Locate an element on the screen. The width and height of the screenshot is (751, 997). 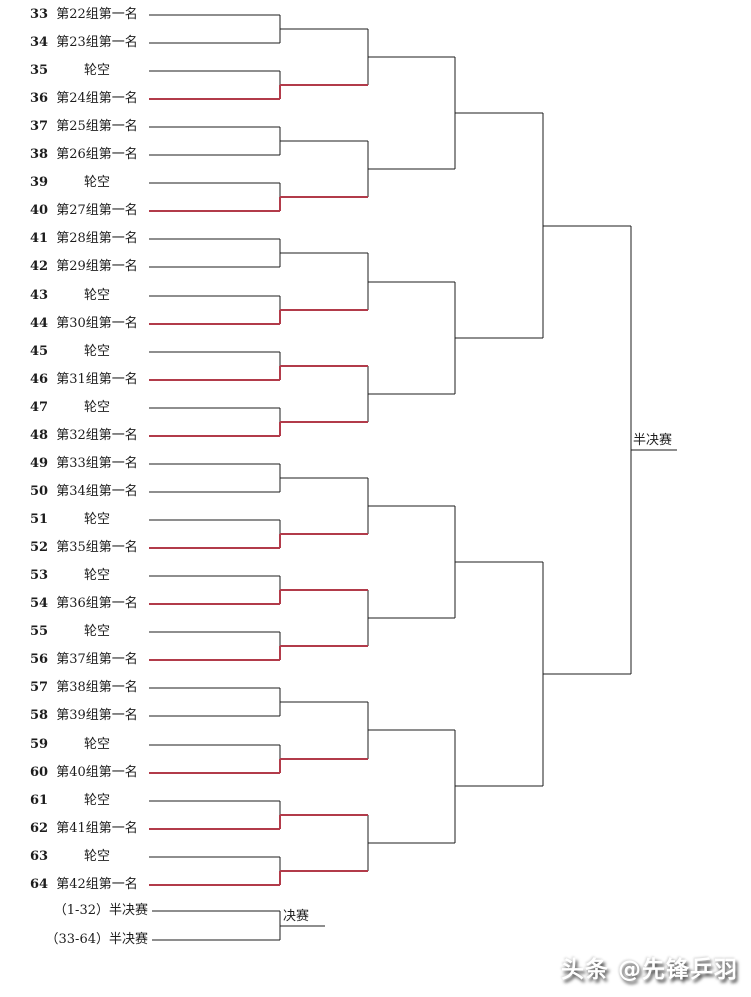
entry-seed-number: 34 is located at coordinates (39, 42).